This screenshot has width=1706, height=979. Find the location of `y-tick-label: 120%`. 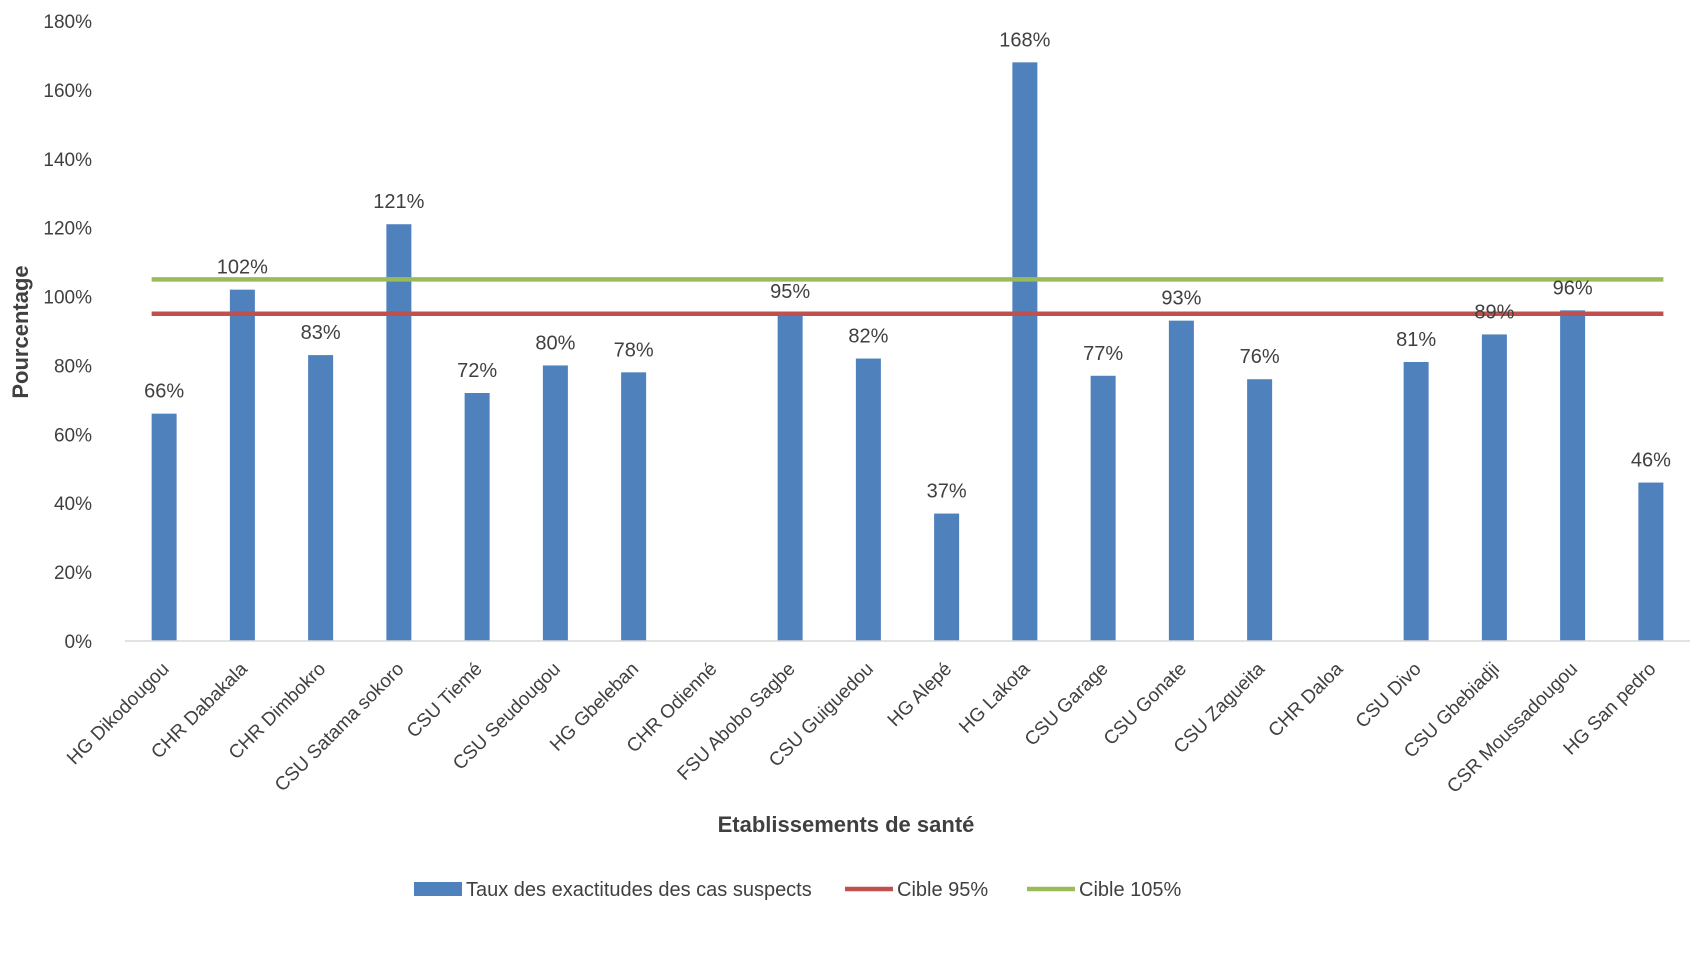

y-tick-label: 120% is located at coordinates (67, 229).